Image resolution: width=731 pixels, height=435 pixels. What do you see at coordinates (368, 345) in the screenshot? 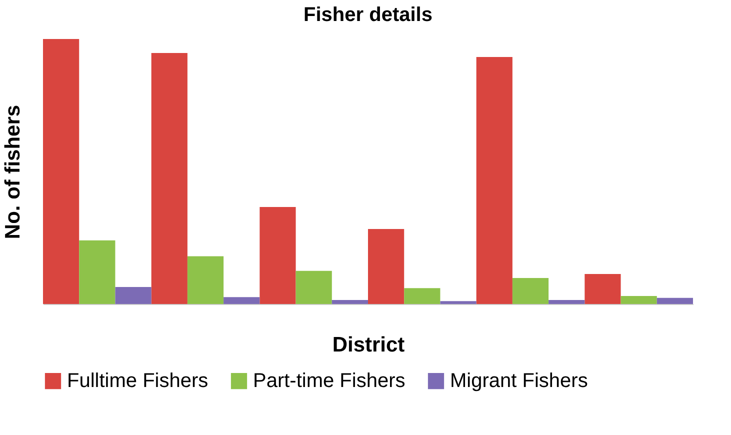
I see `x-axis-title: District` at bounding box center [368, 345].